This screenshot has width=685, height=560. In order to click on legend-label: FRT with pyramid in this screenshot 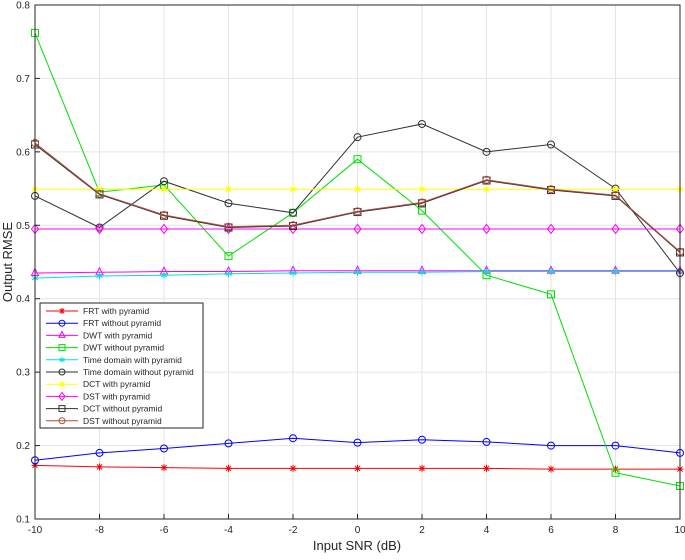, I will do `click(116, 311)`.